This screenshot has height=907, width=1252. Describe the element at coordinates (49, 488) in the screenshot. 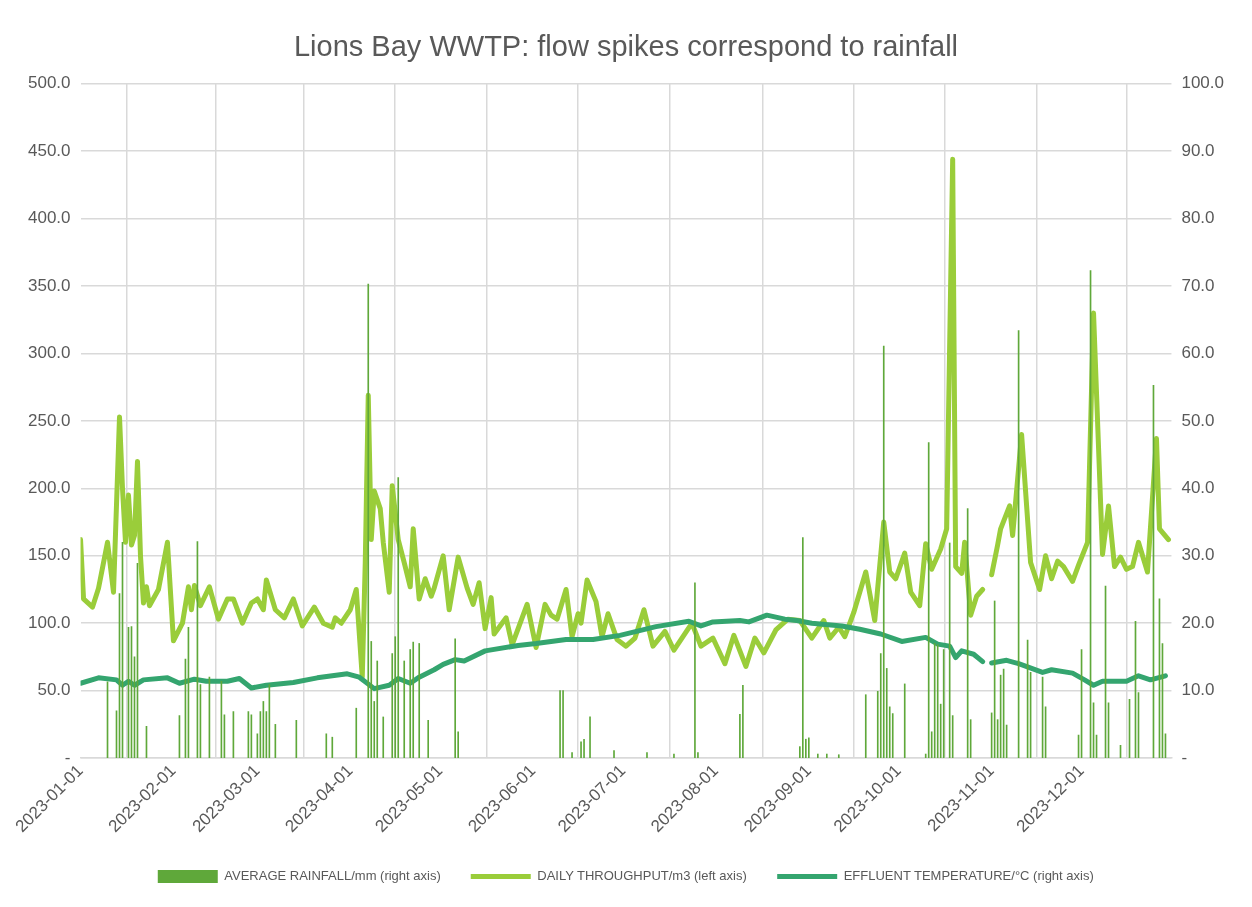

I see `y-tick-label: 200.0` at that location.